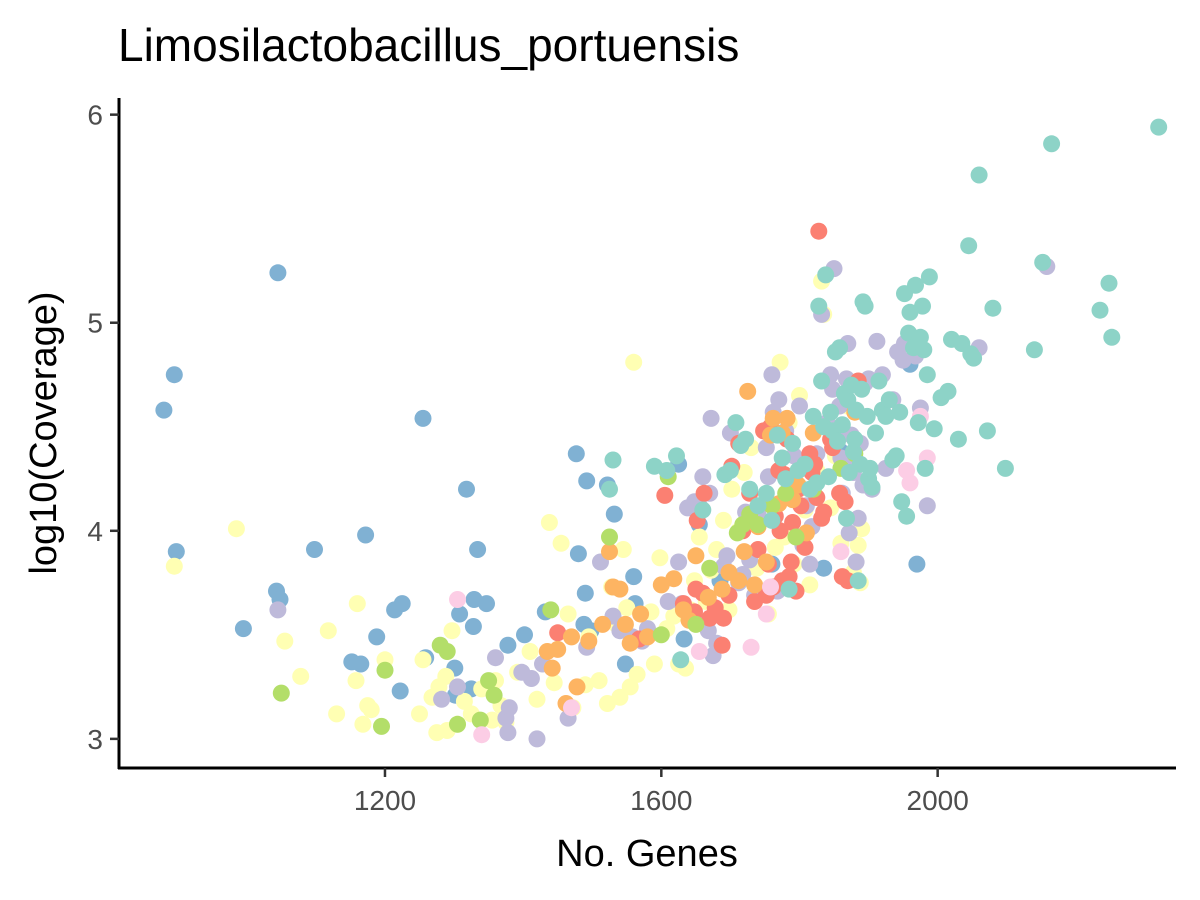 The image size is (1200, 900). What do you see at coordinates (95, 323) in the screenshot?
I see `y-tick-label: 5` at bounding box center [95, 323].